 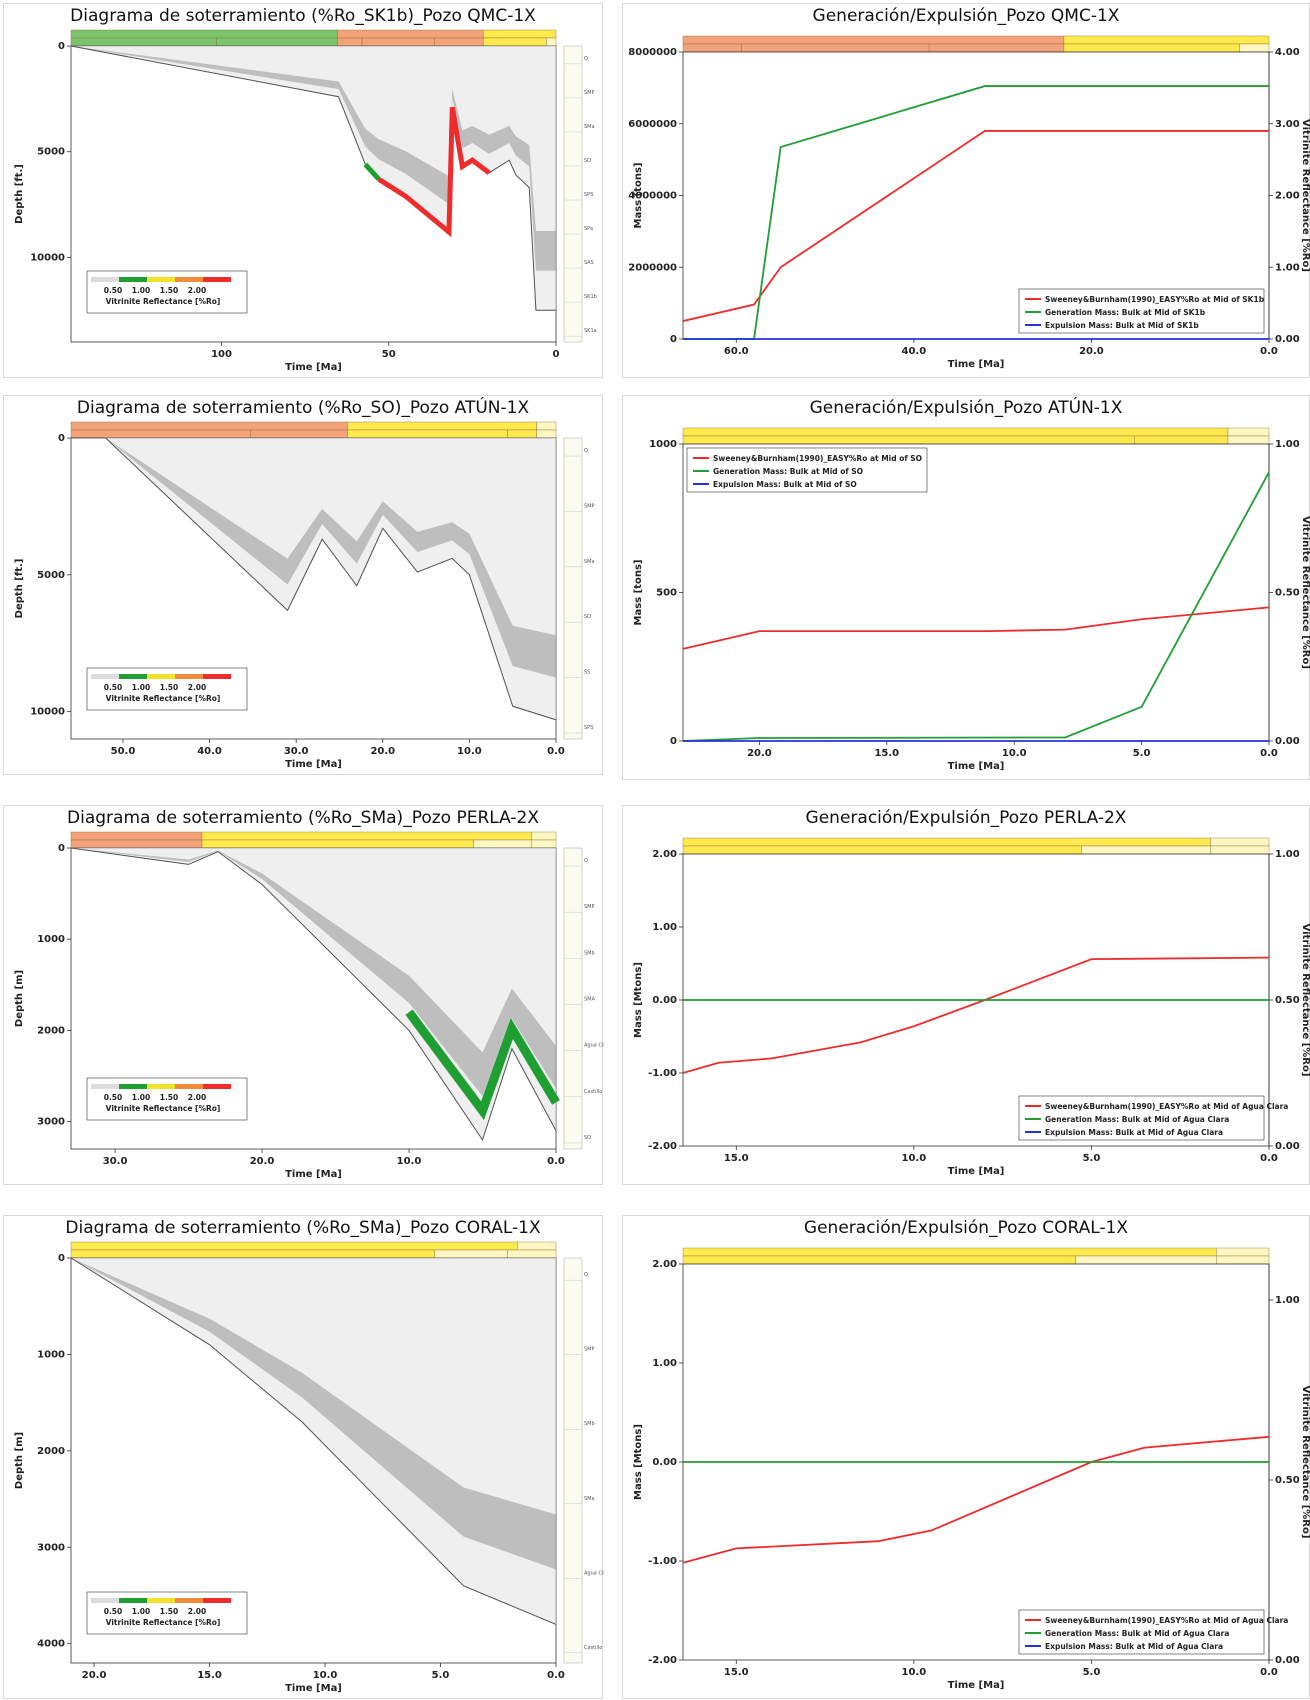 I want to click on formation-label: SMA, so click(x=589, y=1000).